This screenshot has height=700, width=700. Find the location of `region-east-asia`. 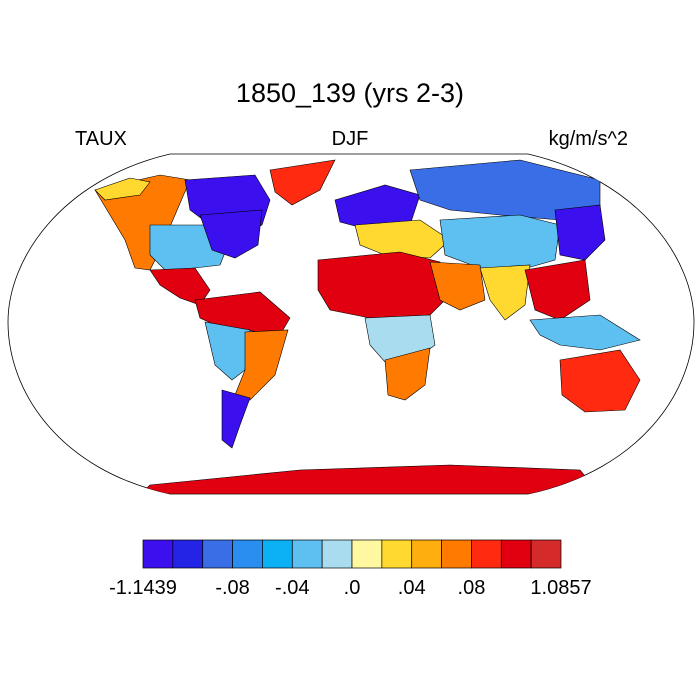

region-east-asia is located at coordinates (580, 232).